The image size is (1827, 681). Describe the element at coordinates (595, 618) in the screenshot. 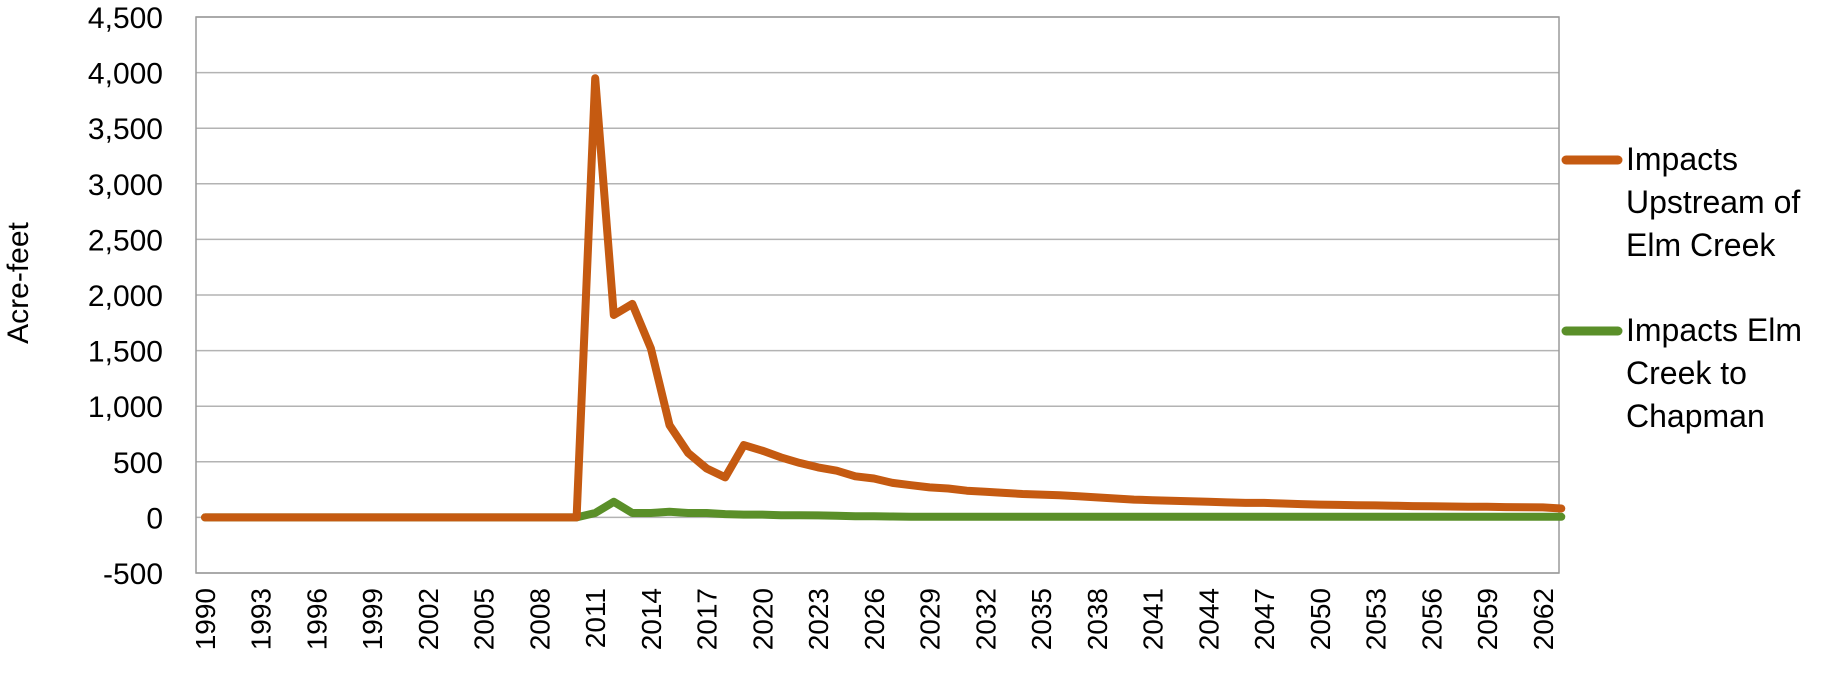

I see `x-tick-label: 2011` at that location.